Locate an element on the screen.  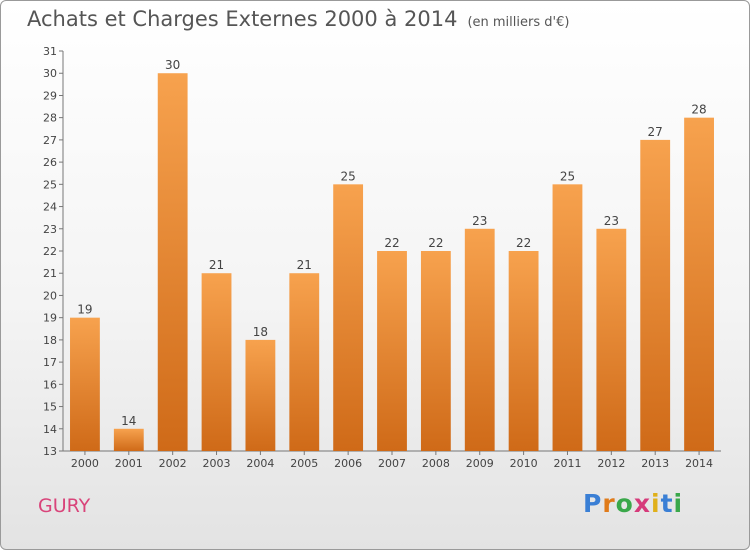
y-tick-label: 24 is located at coordinates (50, 207).